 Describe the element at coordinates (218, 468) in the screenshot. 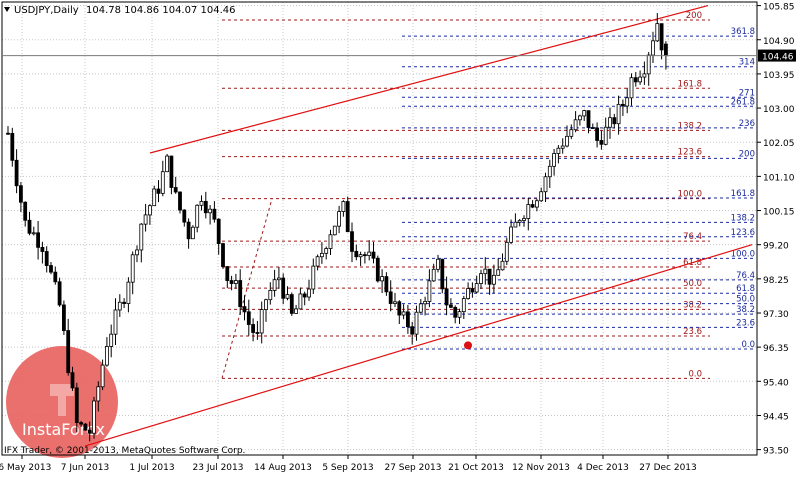

I see `x-tick-label: 23 Jul 2013` at that location.